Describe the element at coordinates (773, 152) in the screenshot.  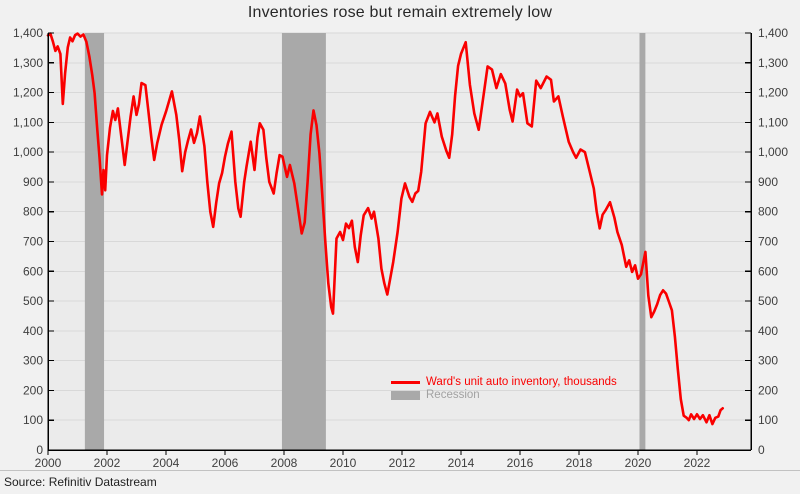
I see `y-tick-label-right: 1,000` at that location.